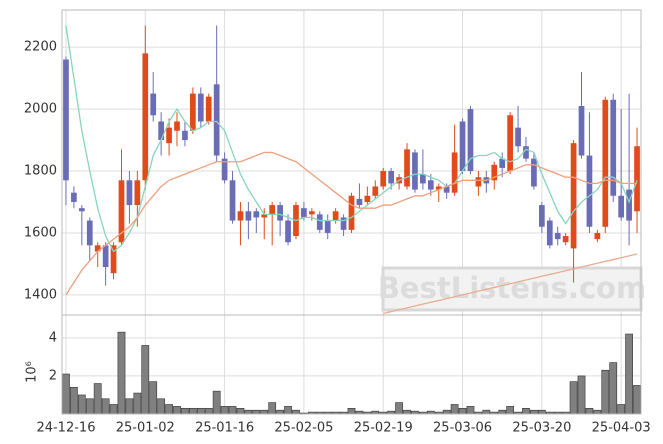 The height and width of the screenshot is (444, 663). I want to click on watermark-group: BestListens.com, so click(512, 289).